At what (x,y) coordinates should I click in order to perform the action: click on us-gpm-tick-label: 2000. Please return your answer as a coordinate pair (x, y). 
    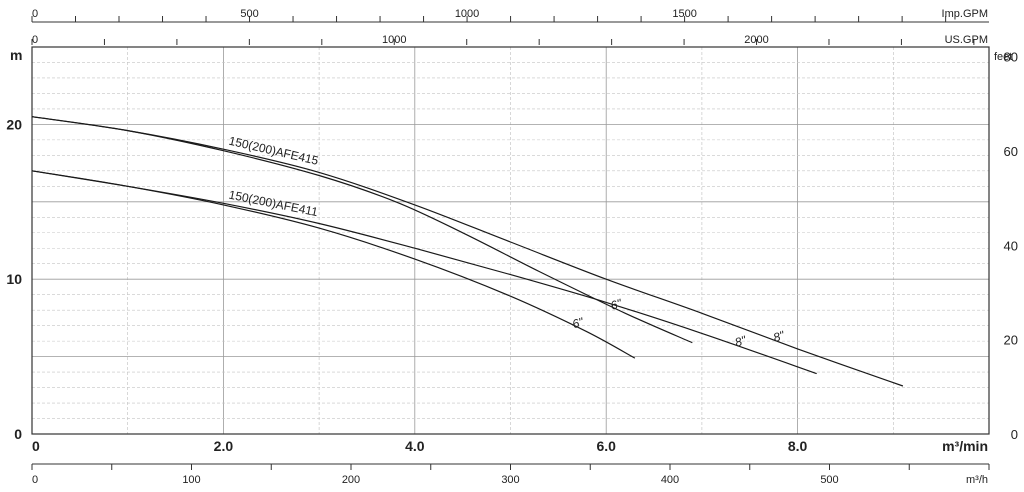
    Looking at the image, I should click on (756, 40).